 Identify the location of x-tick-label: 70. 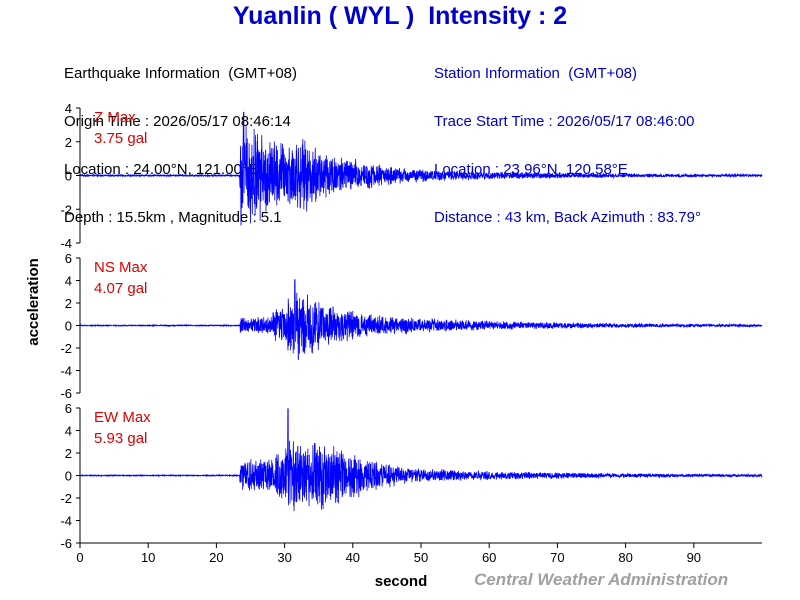
(557, 557).